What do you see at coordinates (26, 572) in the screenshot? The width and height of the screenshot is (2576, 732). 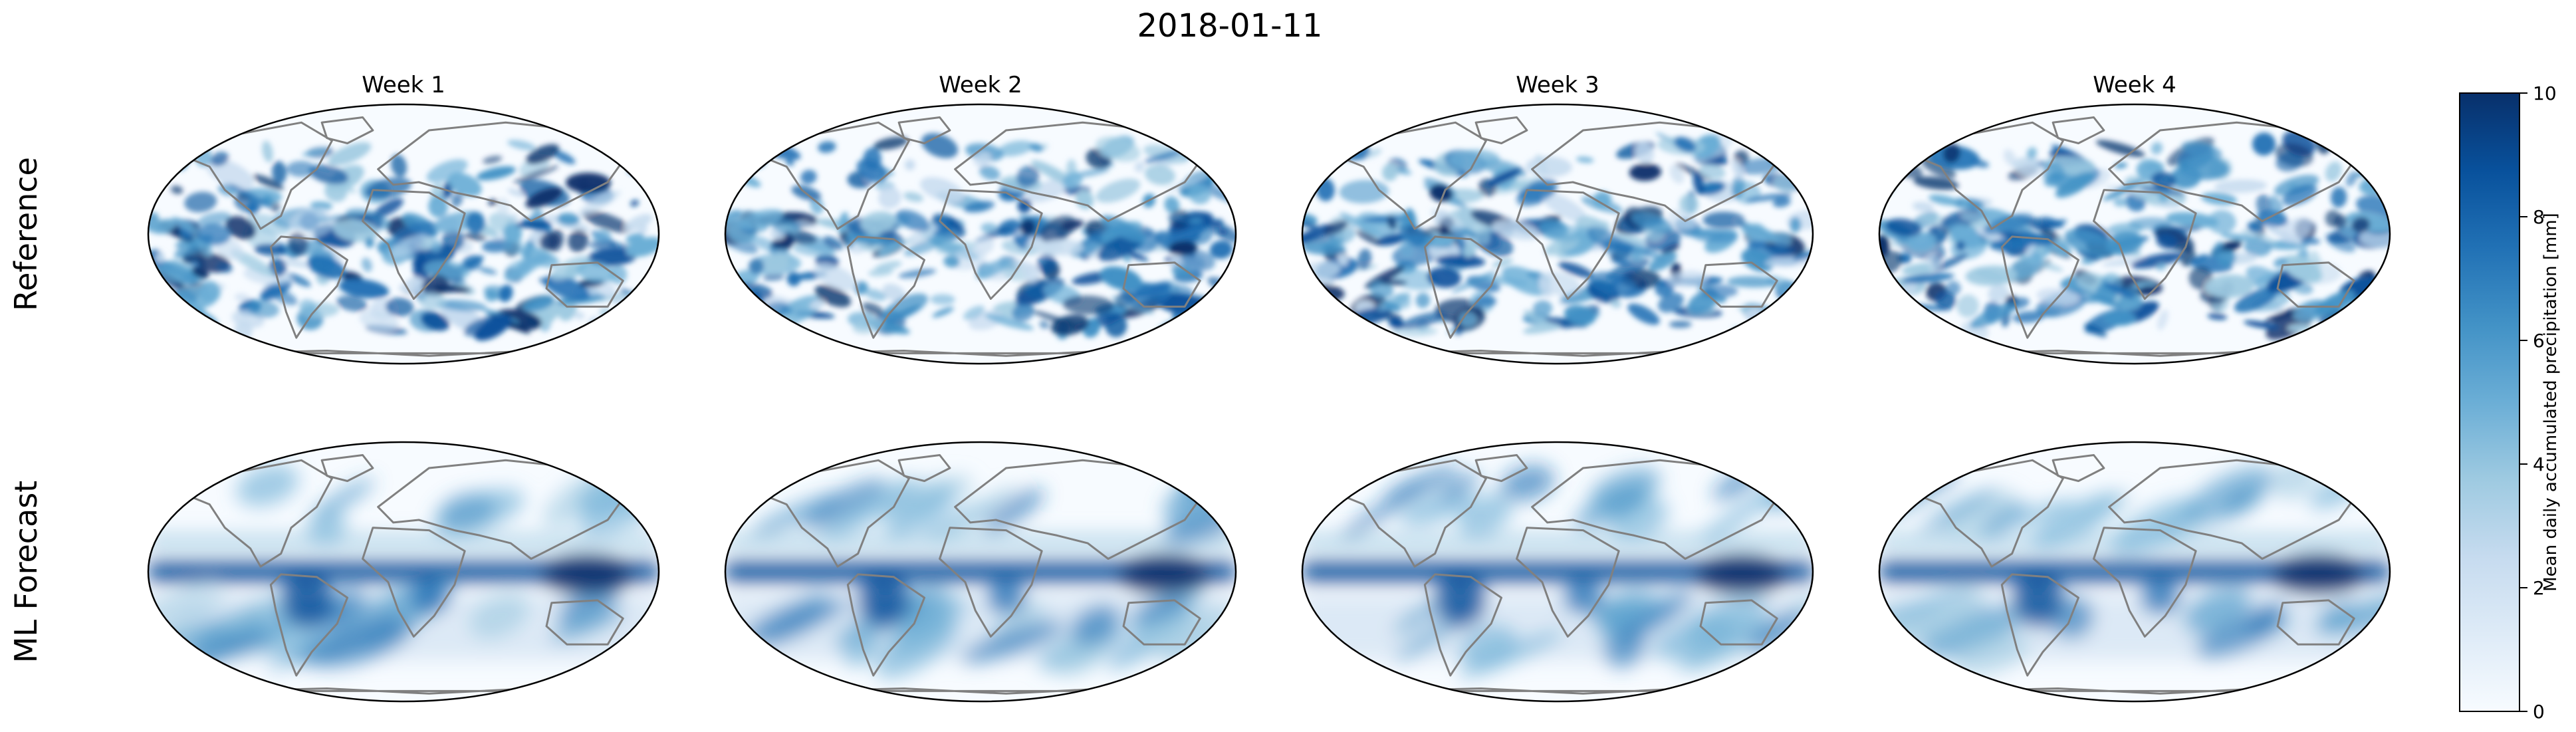 I see `row-label-ml-forecast: ML Forecast` at bounding box center [26, 572].